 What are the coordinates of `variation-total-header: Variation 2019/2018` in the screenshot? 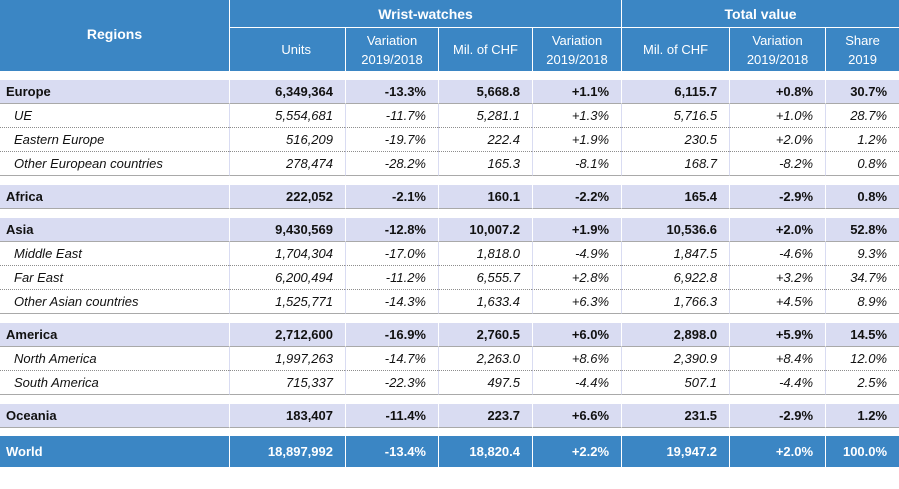 It's located at (777, 49).